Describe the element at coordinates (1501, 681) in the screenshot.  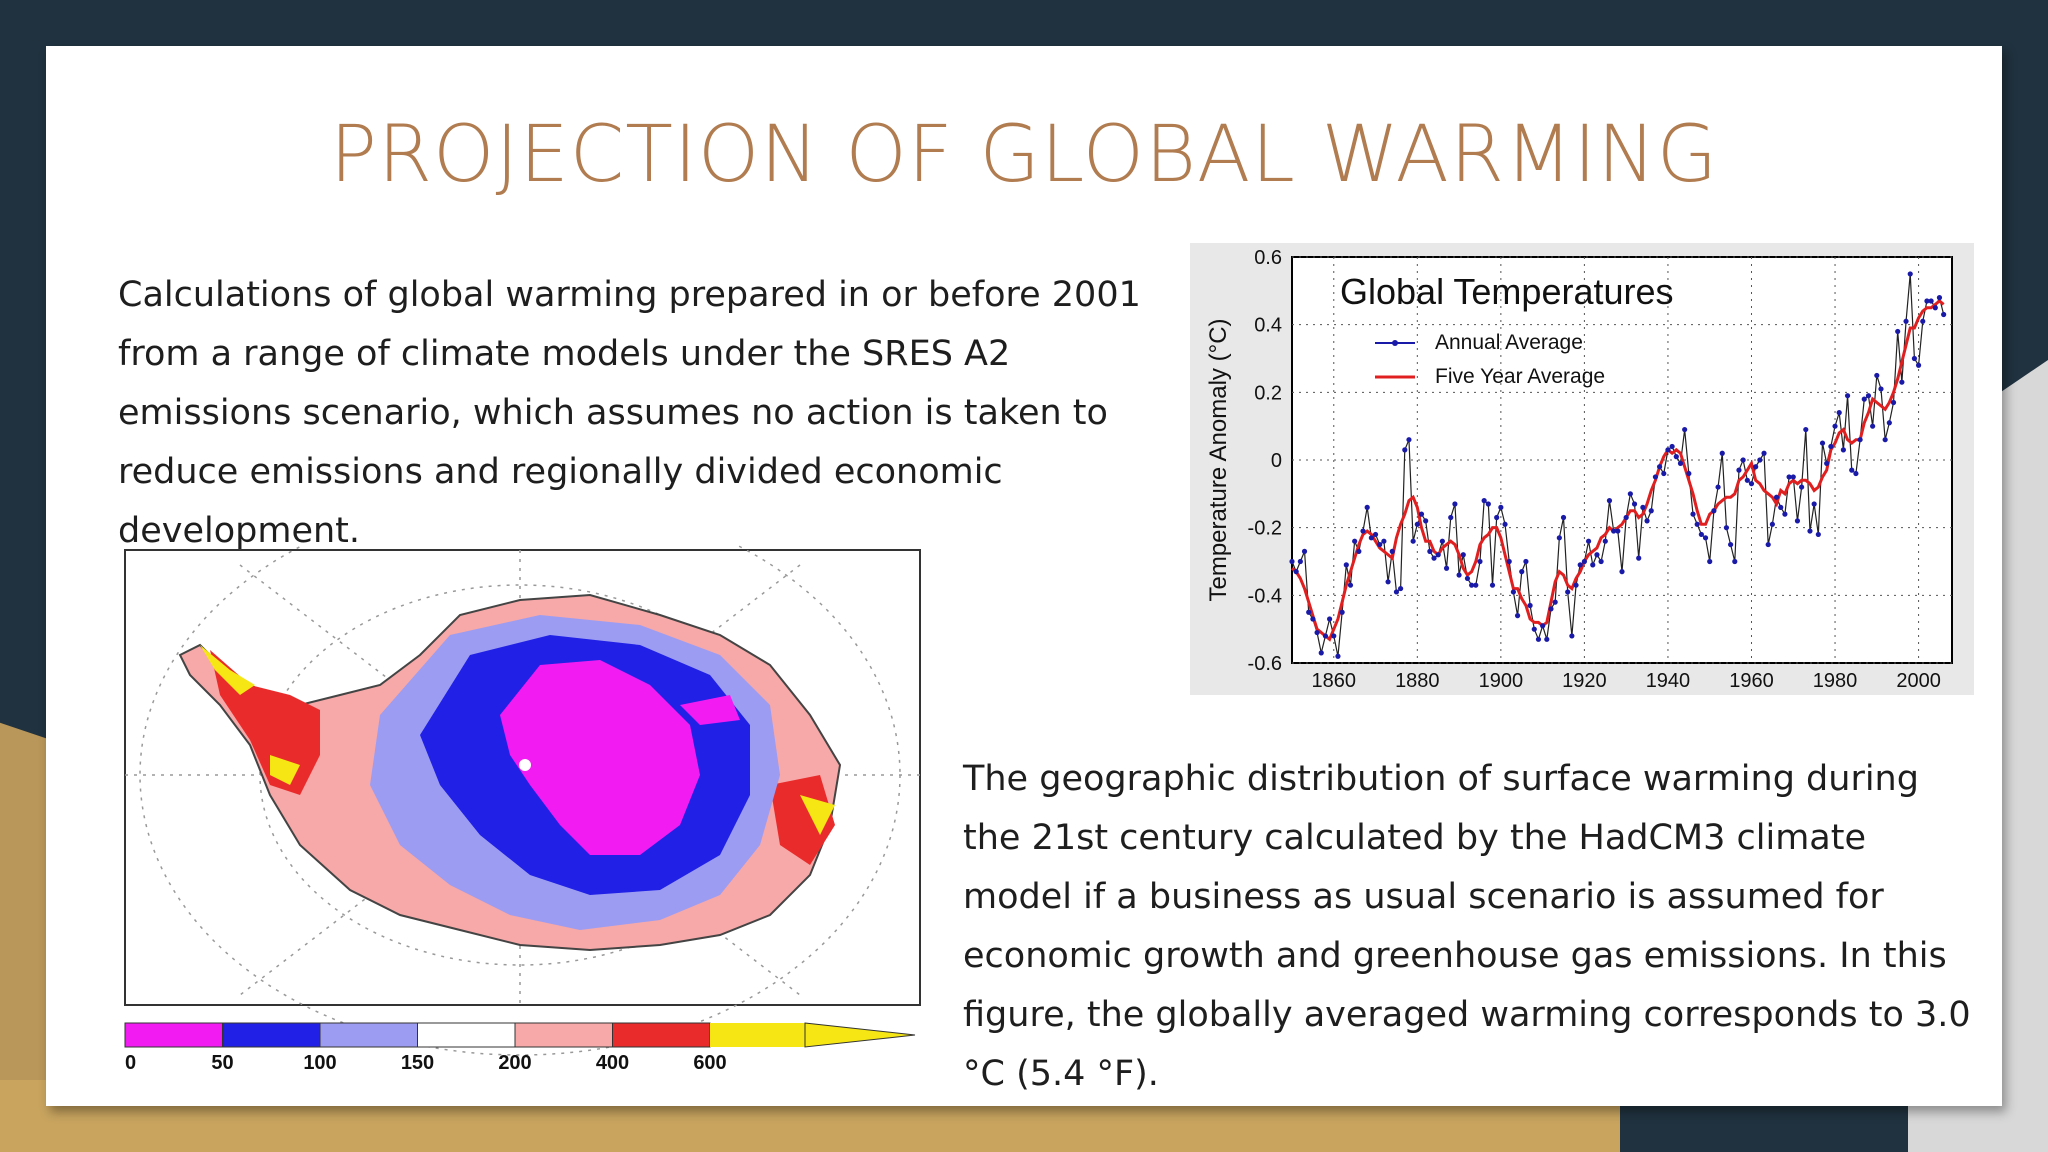
I see `x-tick-label: 1900` at that location.